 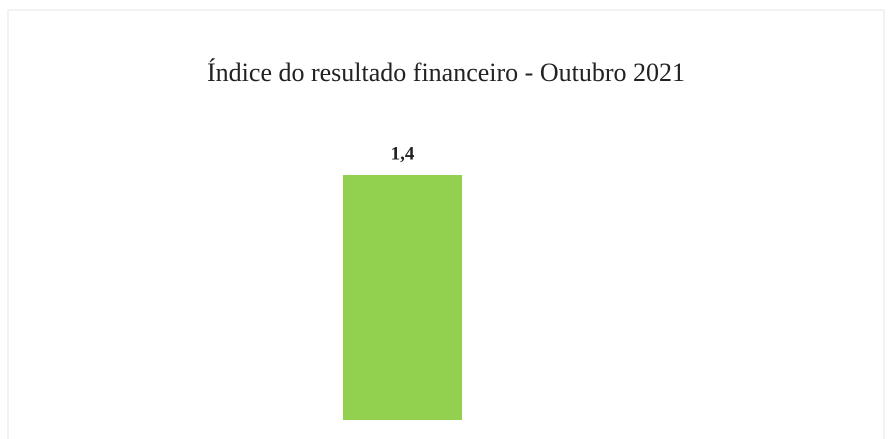 I want to click on data-label: 1,4, so click(x=403, y=153).